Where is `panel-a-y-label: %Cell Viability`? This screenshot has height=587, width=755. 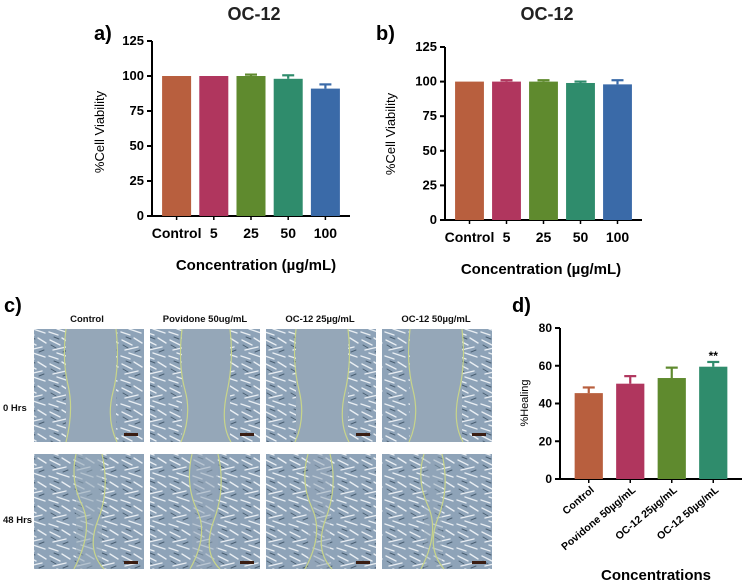
panel-a-y-label: %Cell Viability is located at coordinates (99, 131).